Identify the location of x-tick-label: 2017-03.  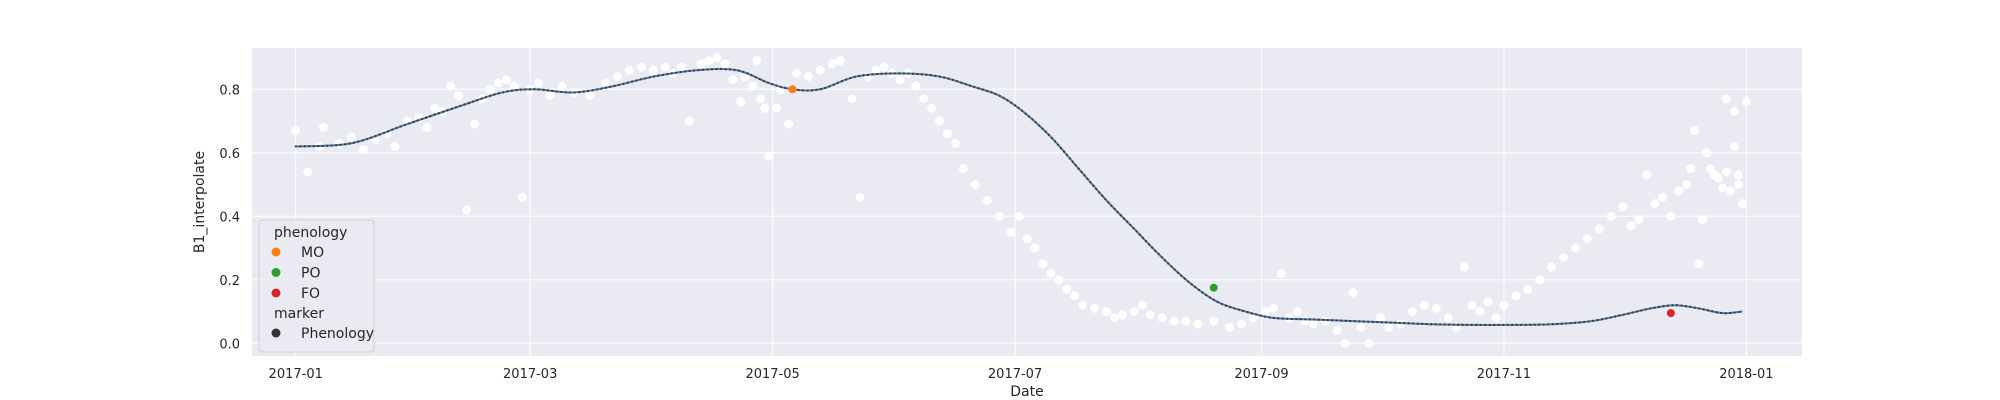
(530, 374).